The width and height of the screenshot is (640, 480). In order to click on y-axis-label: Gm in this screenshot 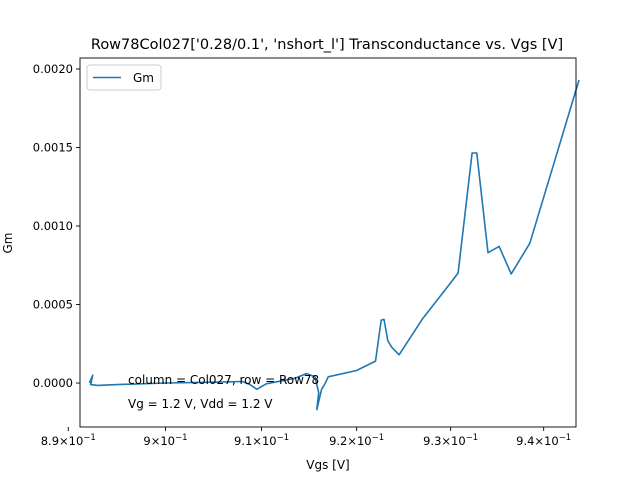, I will do `click(8, 243)`.